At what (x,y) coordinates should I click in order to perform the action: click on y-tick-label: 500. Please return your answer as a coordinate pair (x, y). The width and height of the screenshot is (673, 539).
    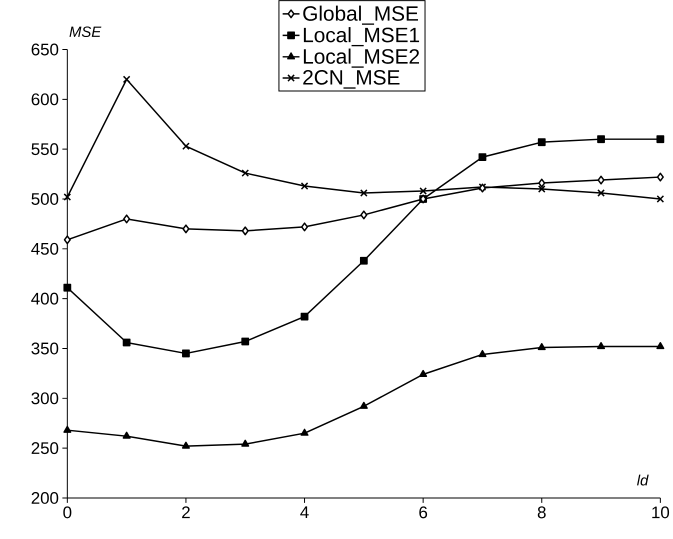
    Looking at the image, I should click on (44, 199).